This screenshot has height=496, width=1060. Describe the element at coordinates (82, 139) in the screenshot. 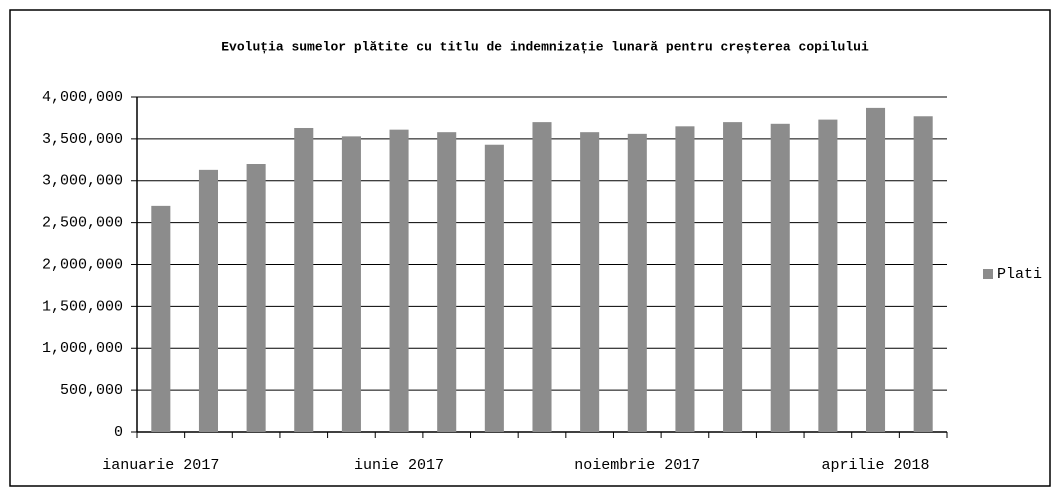

I see `y-tick-label: 3,500,000` at that location.